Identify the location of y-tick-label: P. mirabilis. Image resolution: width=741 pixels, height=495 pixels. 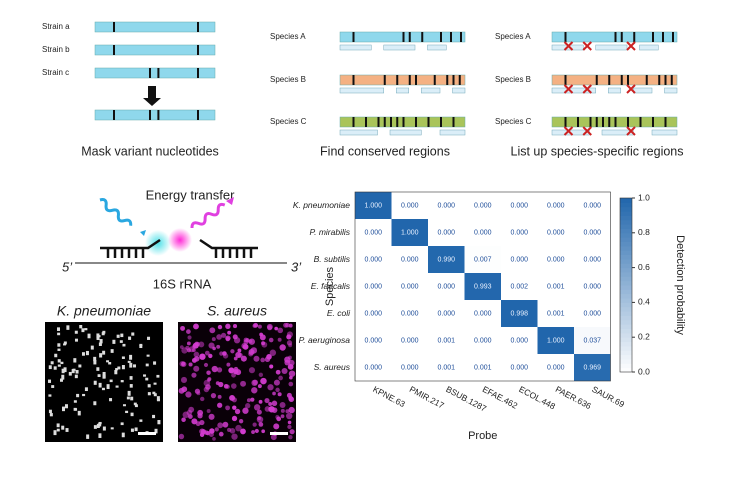
(330, 232).